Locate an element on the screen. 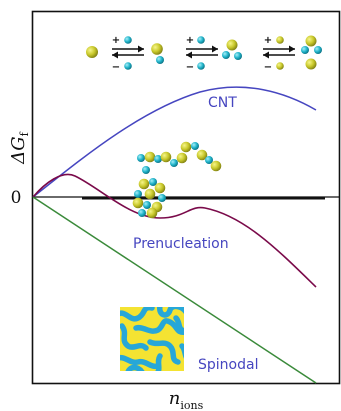 The image size is (341, 411). compact-cluster is located at coordinates (149, 198).